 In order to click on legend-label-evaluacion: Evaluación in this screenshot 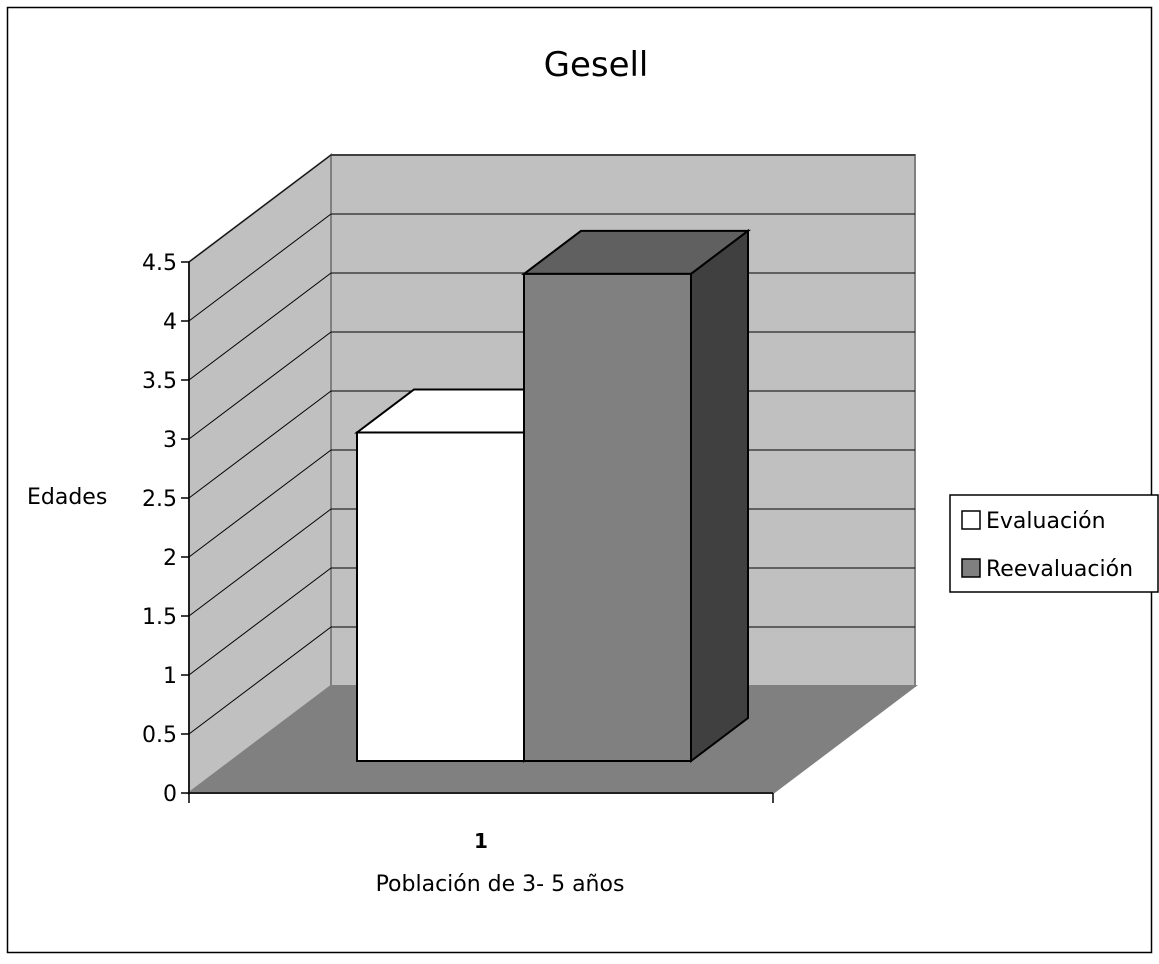, I will do `click(1046, 521)`.